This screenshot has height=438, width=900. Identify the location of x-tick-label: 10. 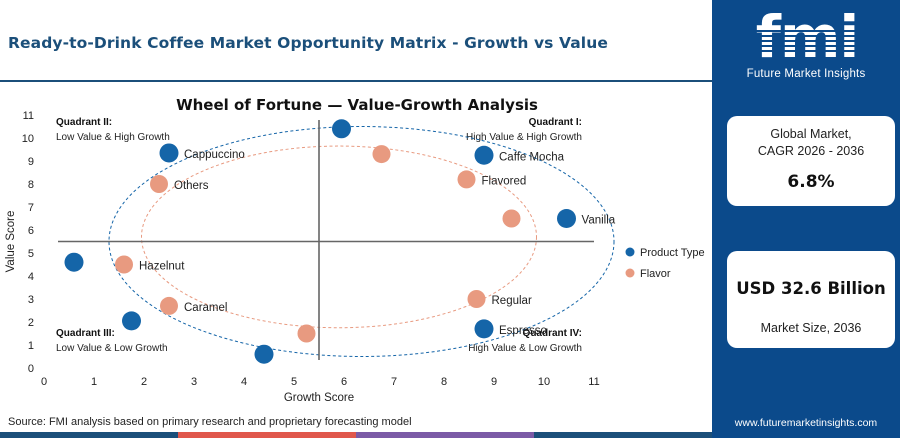
(544, 382).